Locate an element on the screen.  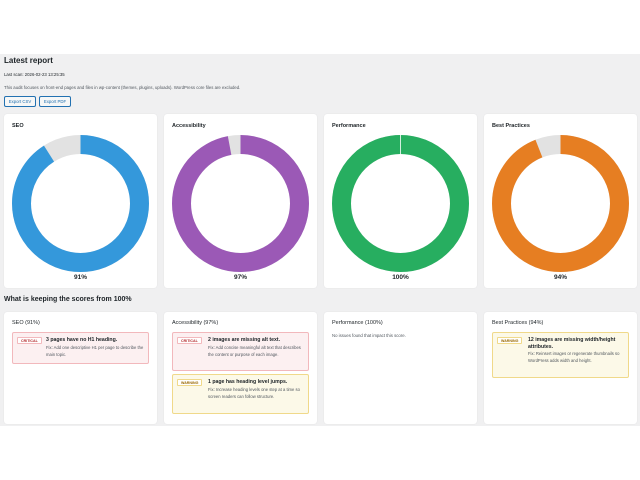
seo-score-card: SEO 91% is located at coordinates (80, 201).